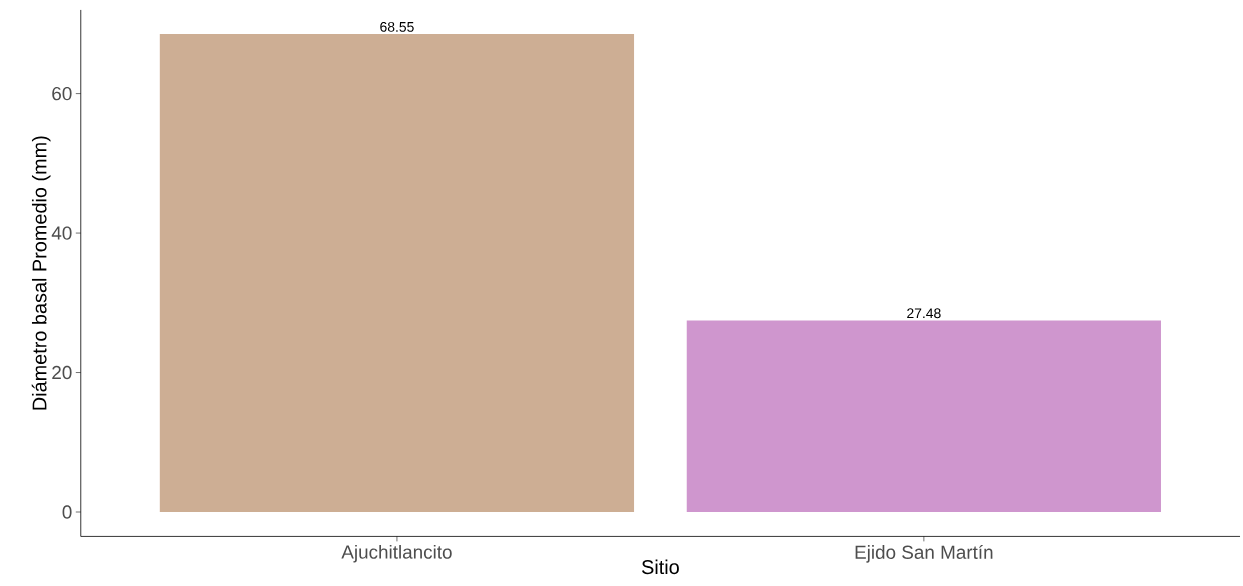 The height and width of the screenshot is (586, 1243). I want to click on y-tick-label: 20, so click(62, 372).